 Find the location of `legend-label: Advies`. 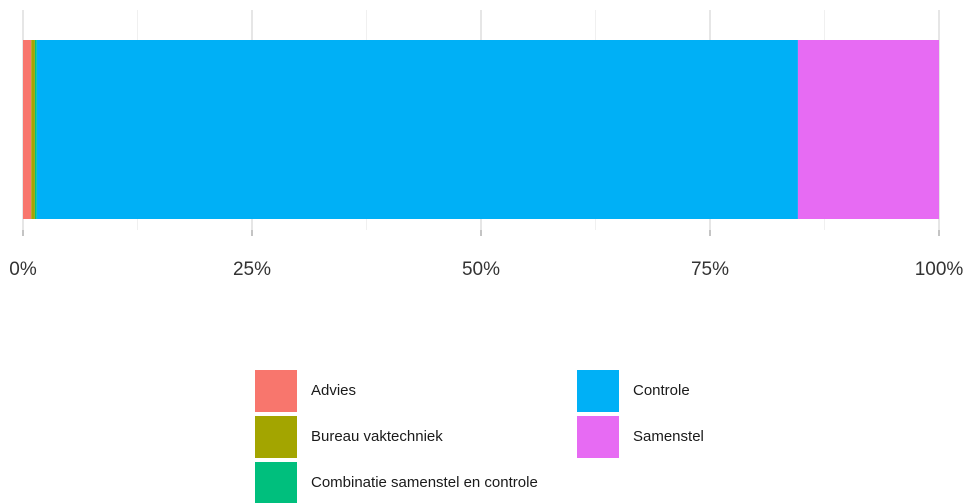

legend-label: Advies is located at coordinates (333, 390).